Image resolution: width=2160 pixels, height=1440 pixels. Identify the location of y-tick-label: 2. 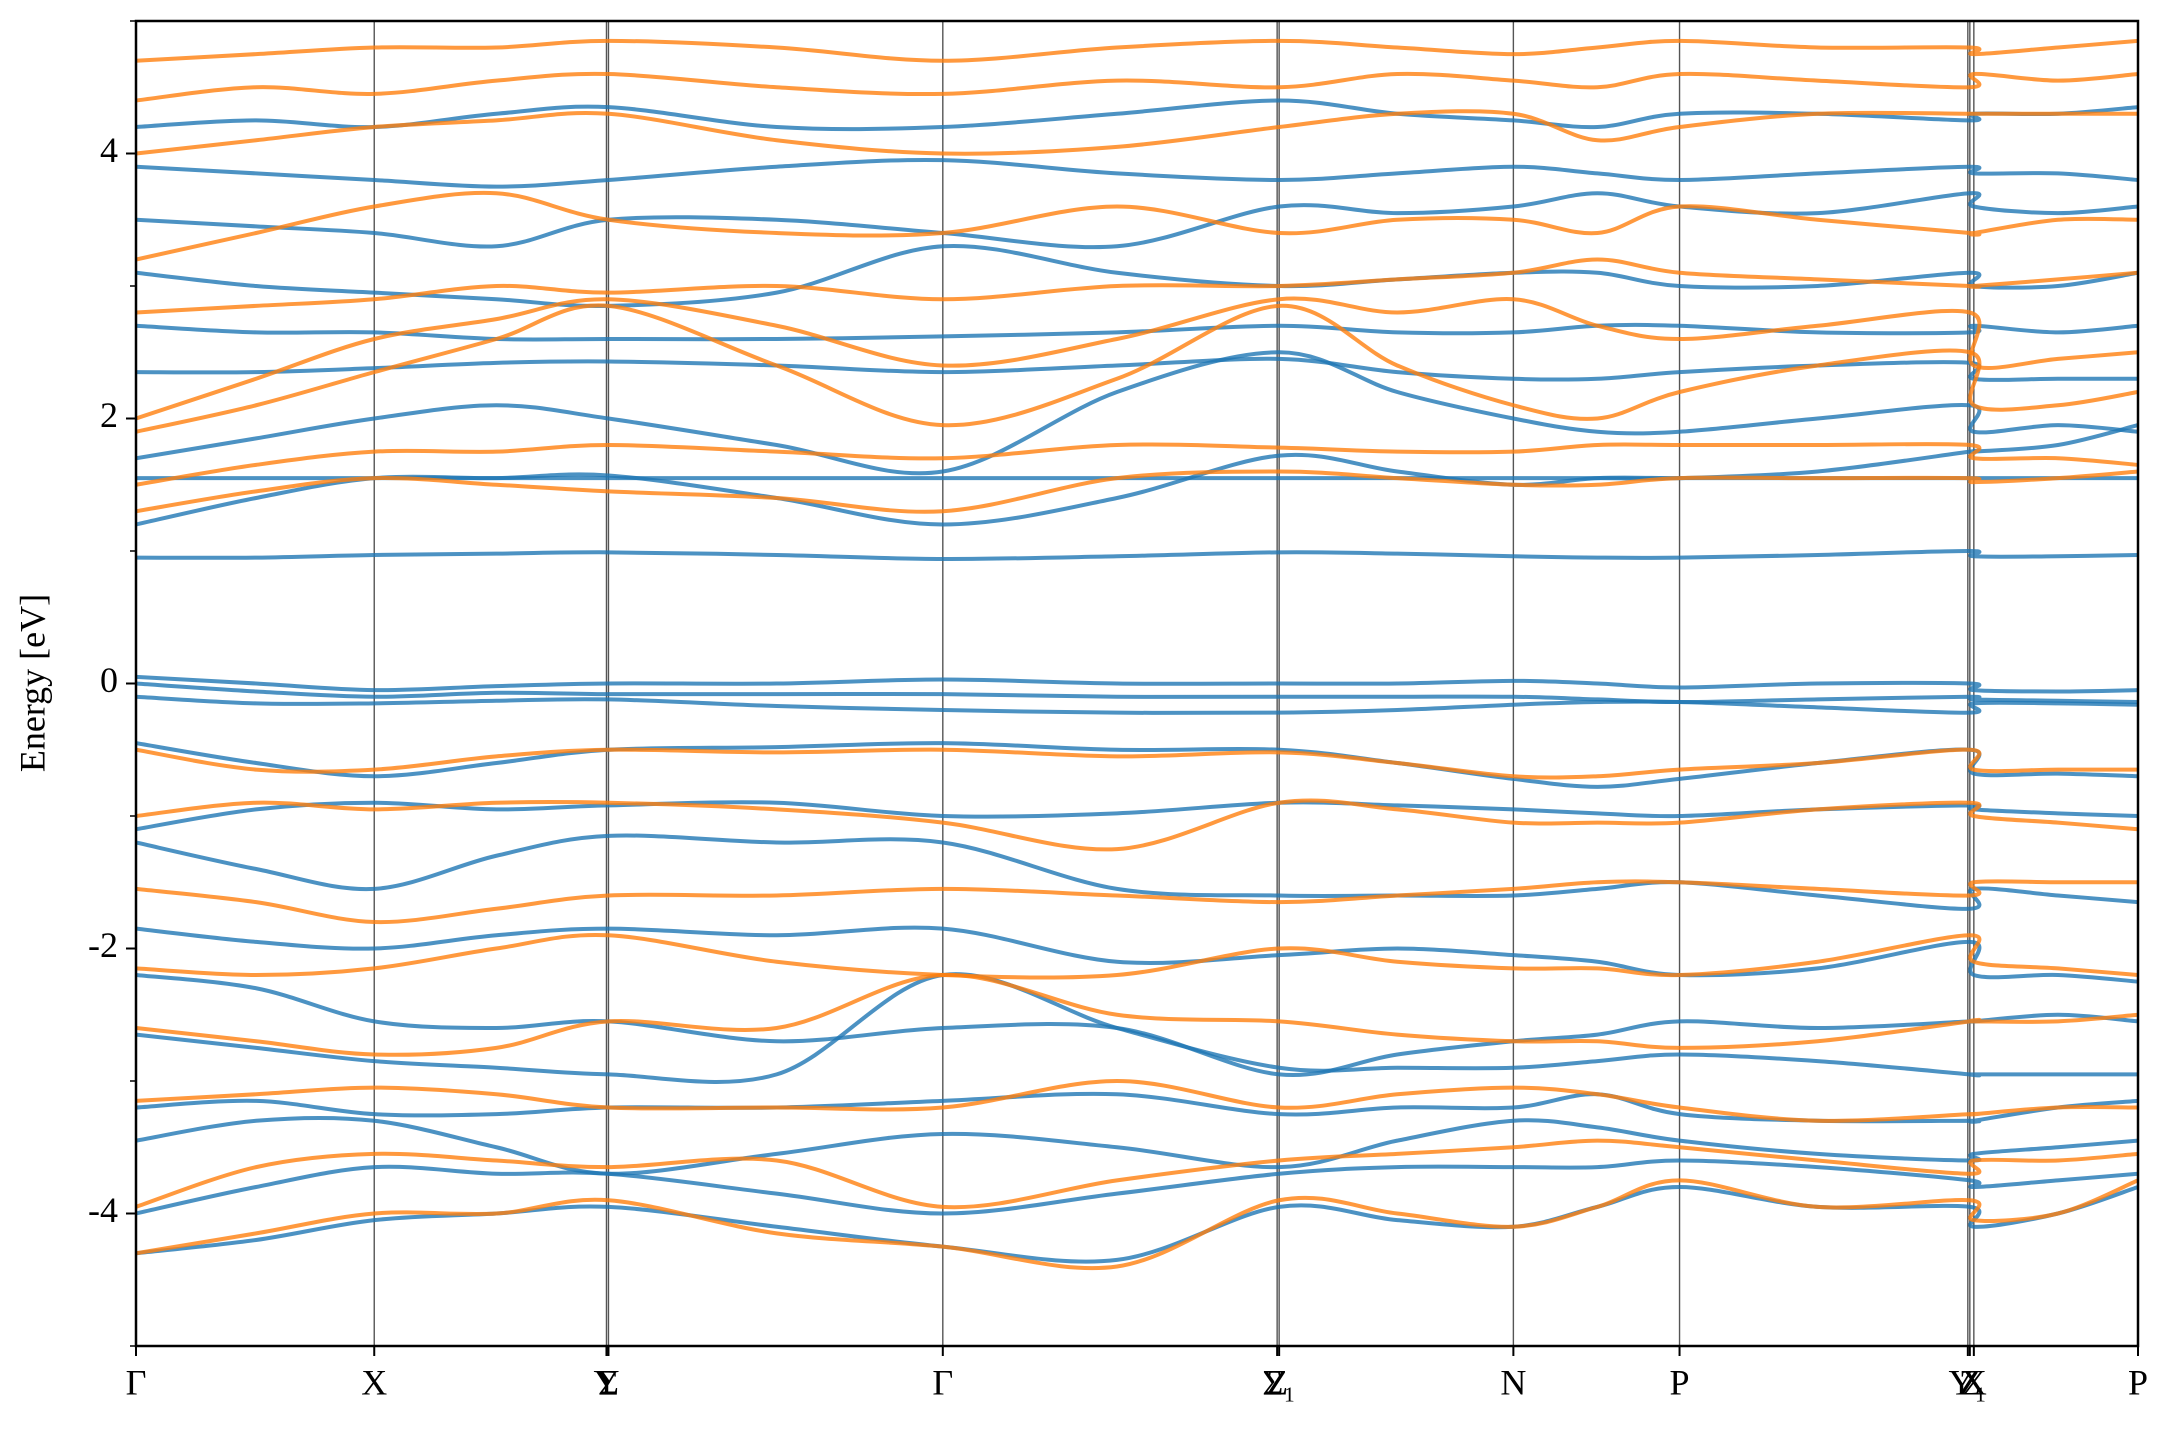
(109, 415).